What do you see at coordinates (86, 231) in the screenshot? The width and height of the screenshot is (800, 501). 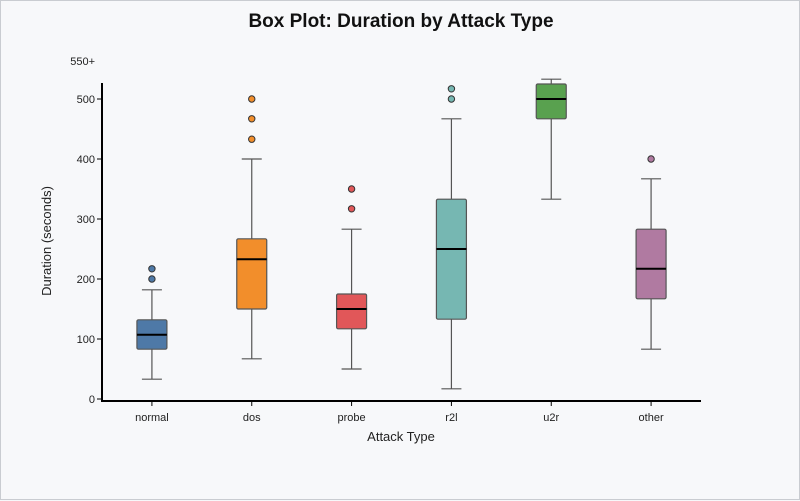 I see `y-ticks: 0 100 200 300 400 500 550+` at bounding box center [86, 231].